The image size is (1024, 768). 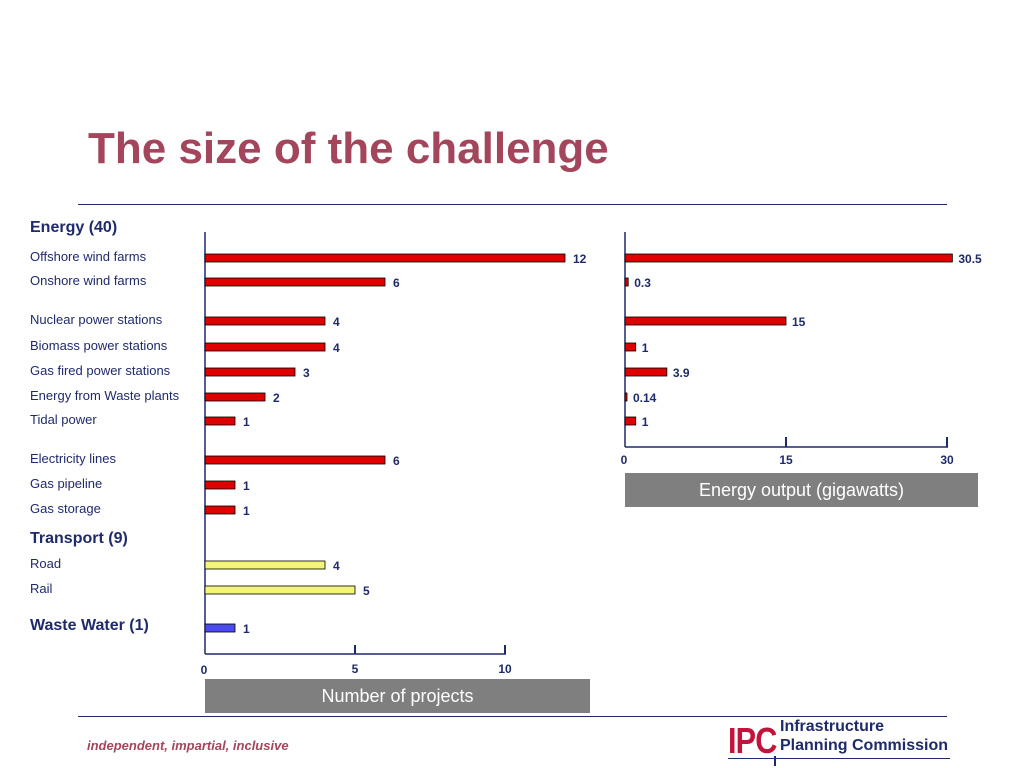 I want to click on group-label-energy: Energy (40), so click(x=74, y=227).